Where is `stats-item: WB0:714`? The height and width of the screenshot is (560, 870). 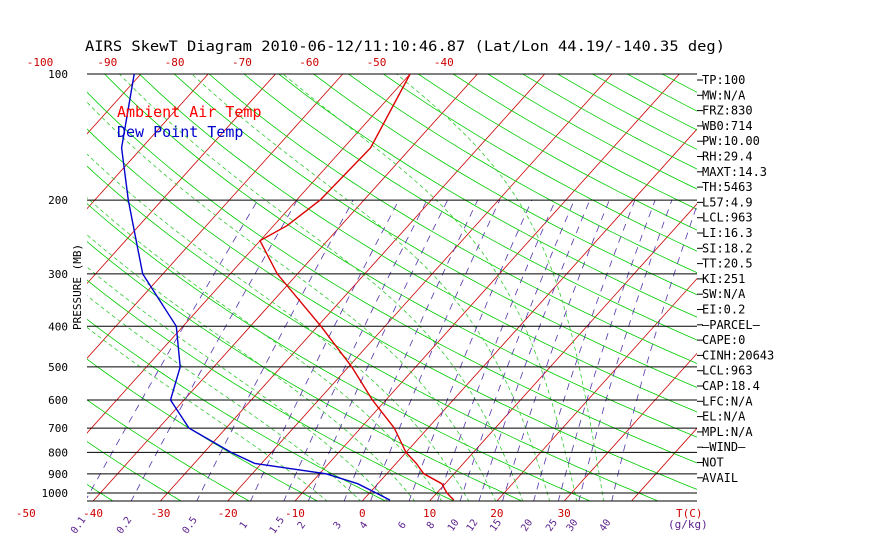
stats-item: WB0:714 is located at coordinates (727, 126).